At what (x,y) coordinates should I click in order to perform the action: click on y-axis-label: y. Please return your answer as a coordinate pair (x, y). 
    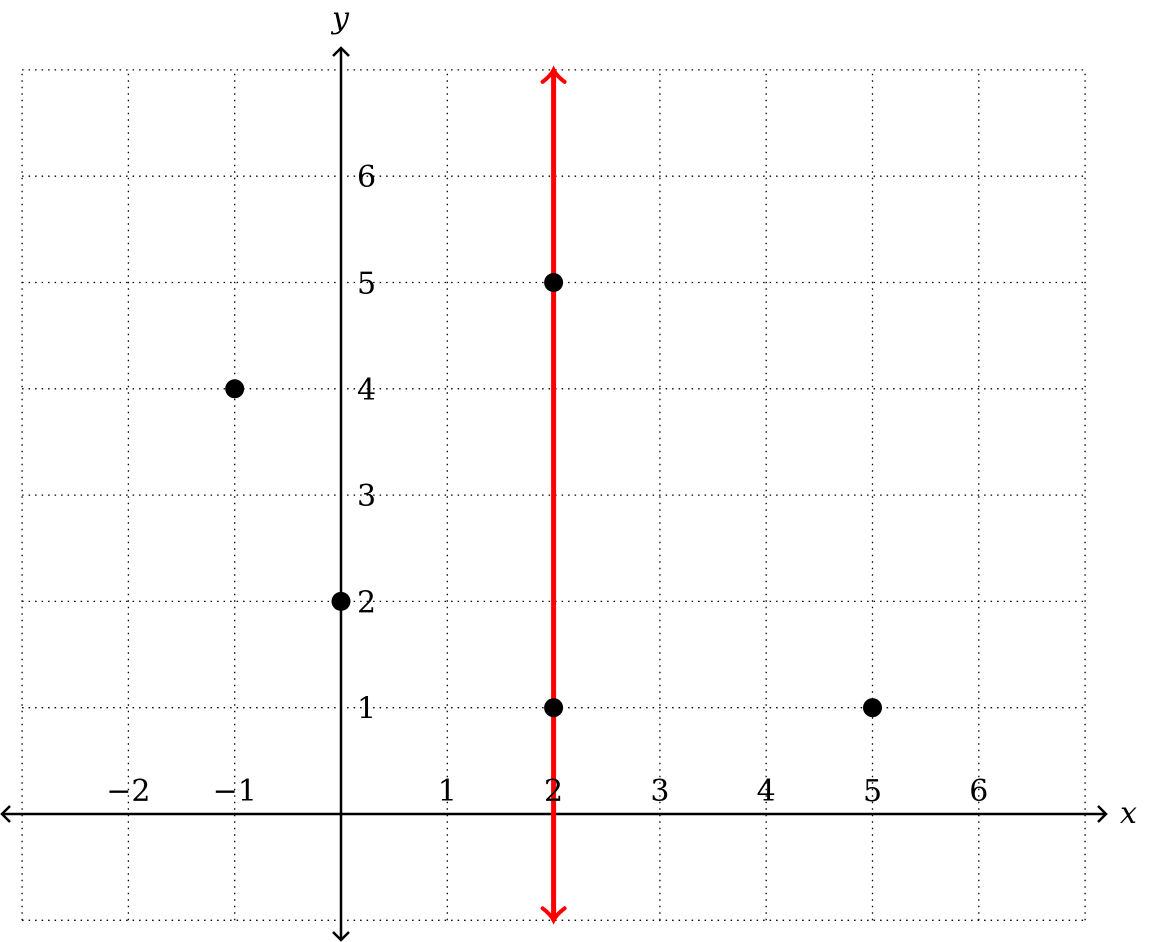
    Looking at the image, I should click on (340, 18).